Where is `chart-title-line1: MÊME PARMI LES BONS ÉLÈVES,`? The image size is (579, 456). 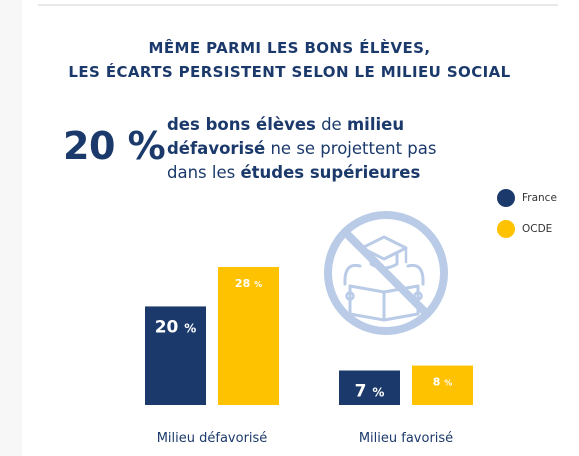
chart-title-line1: MÊME PARMI LES BONS ÉLÈVES, is located at coordinates (289, 48).